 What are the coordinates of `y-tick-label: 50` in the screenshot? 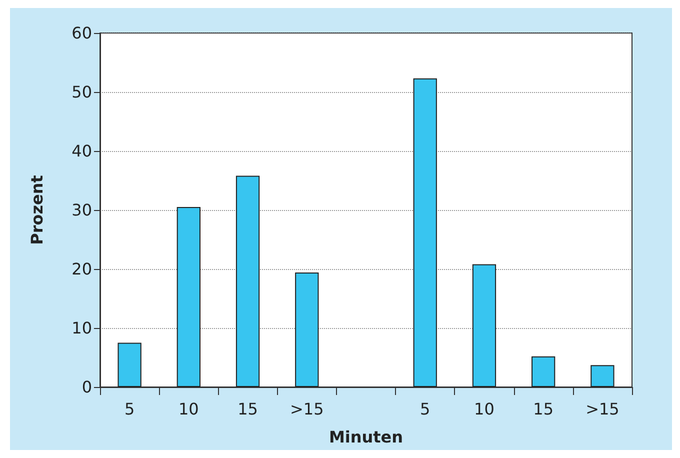 It's located at (82, 92).